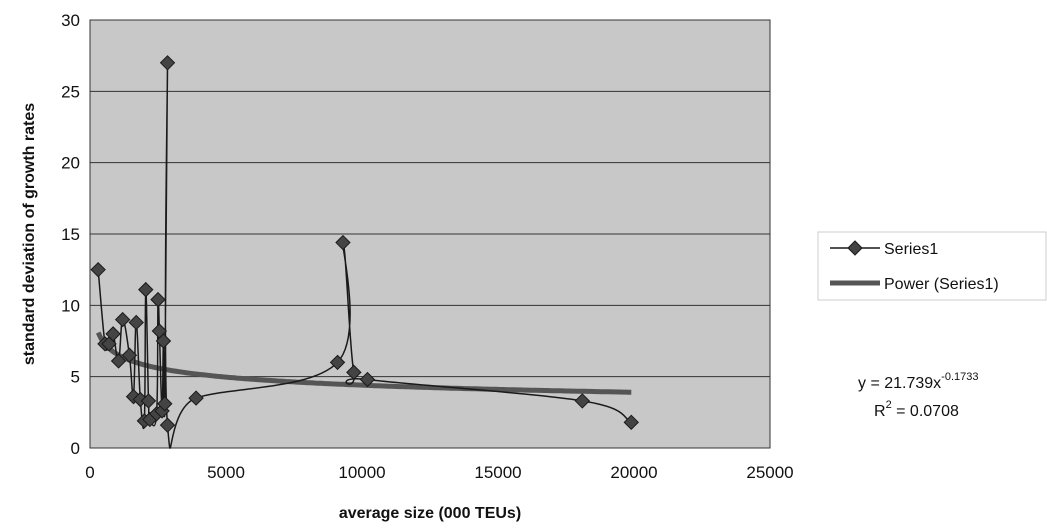 This screenshot has width=1047, height=530. Describe the element at coordinates (89, 472) in the screenshot. I see `x-tick-label: 0` at that location.